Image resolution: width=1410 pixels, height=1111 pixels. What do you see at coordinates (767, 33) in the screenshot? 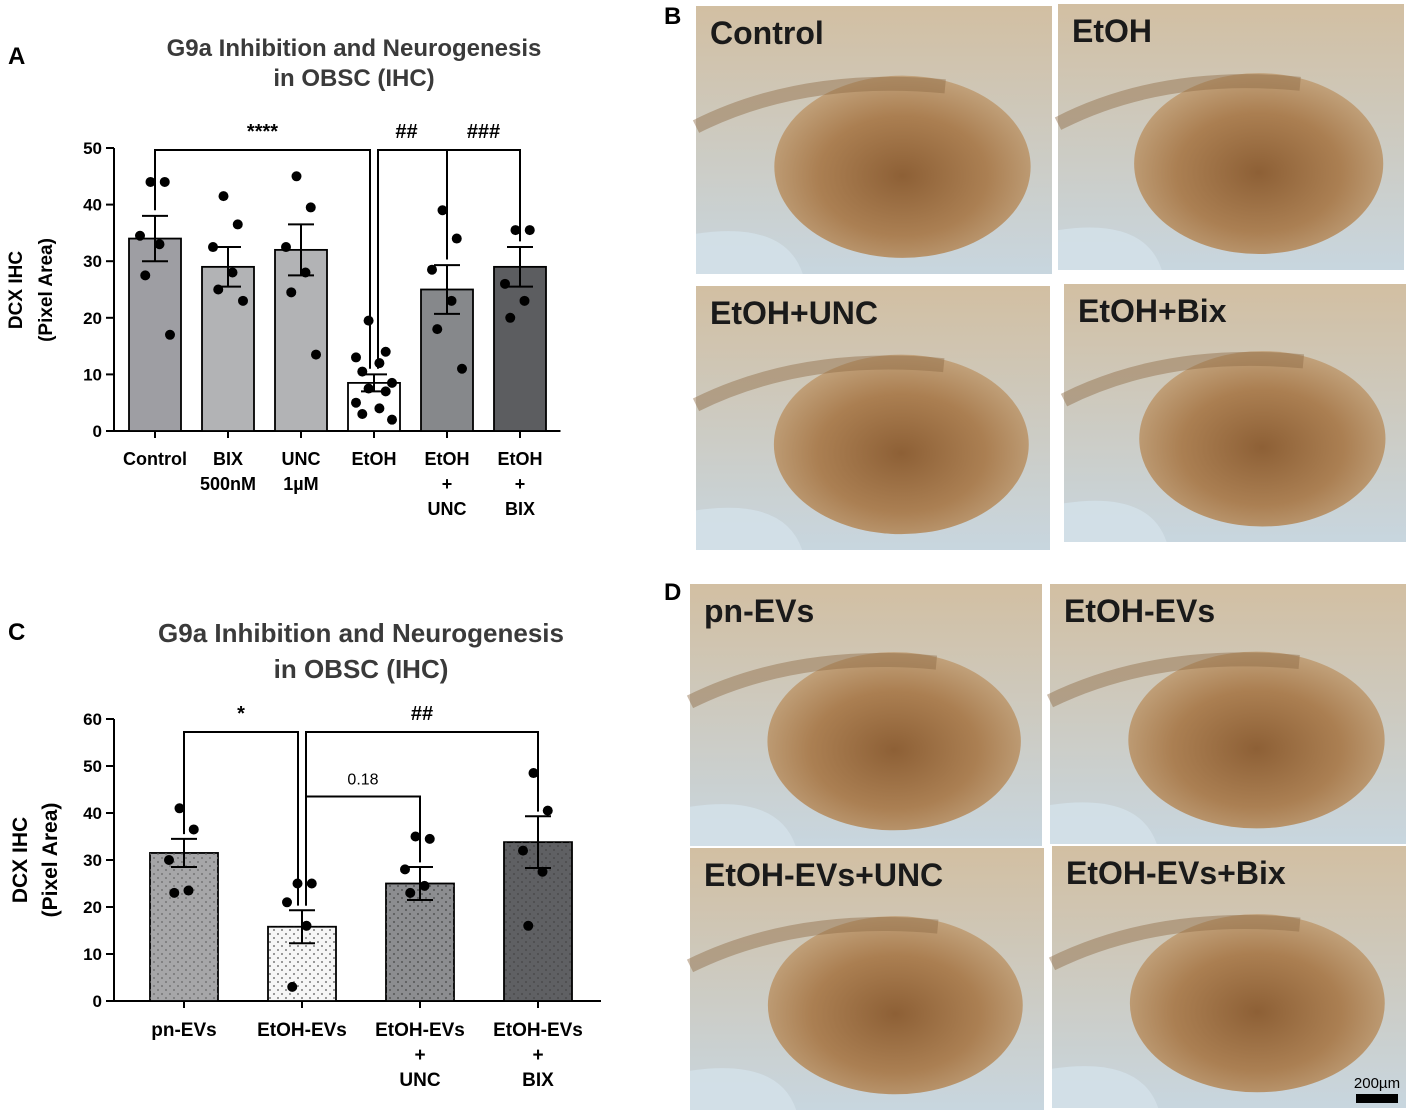
I see `micrograph-label: Control` at bounding box center [767, 33].